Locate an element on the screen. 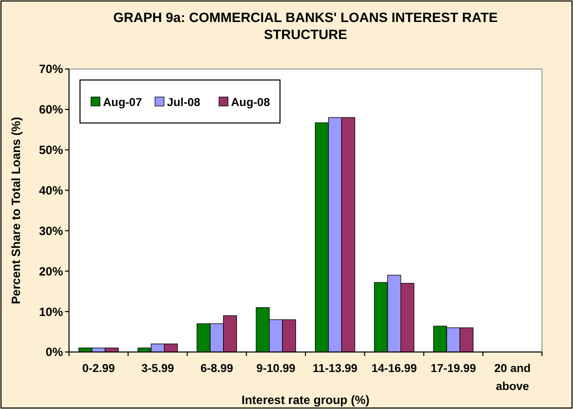  x-tick-label: 17-19.99 is located at coordinates (453, 369).